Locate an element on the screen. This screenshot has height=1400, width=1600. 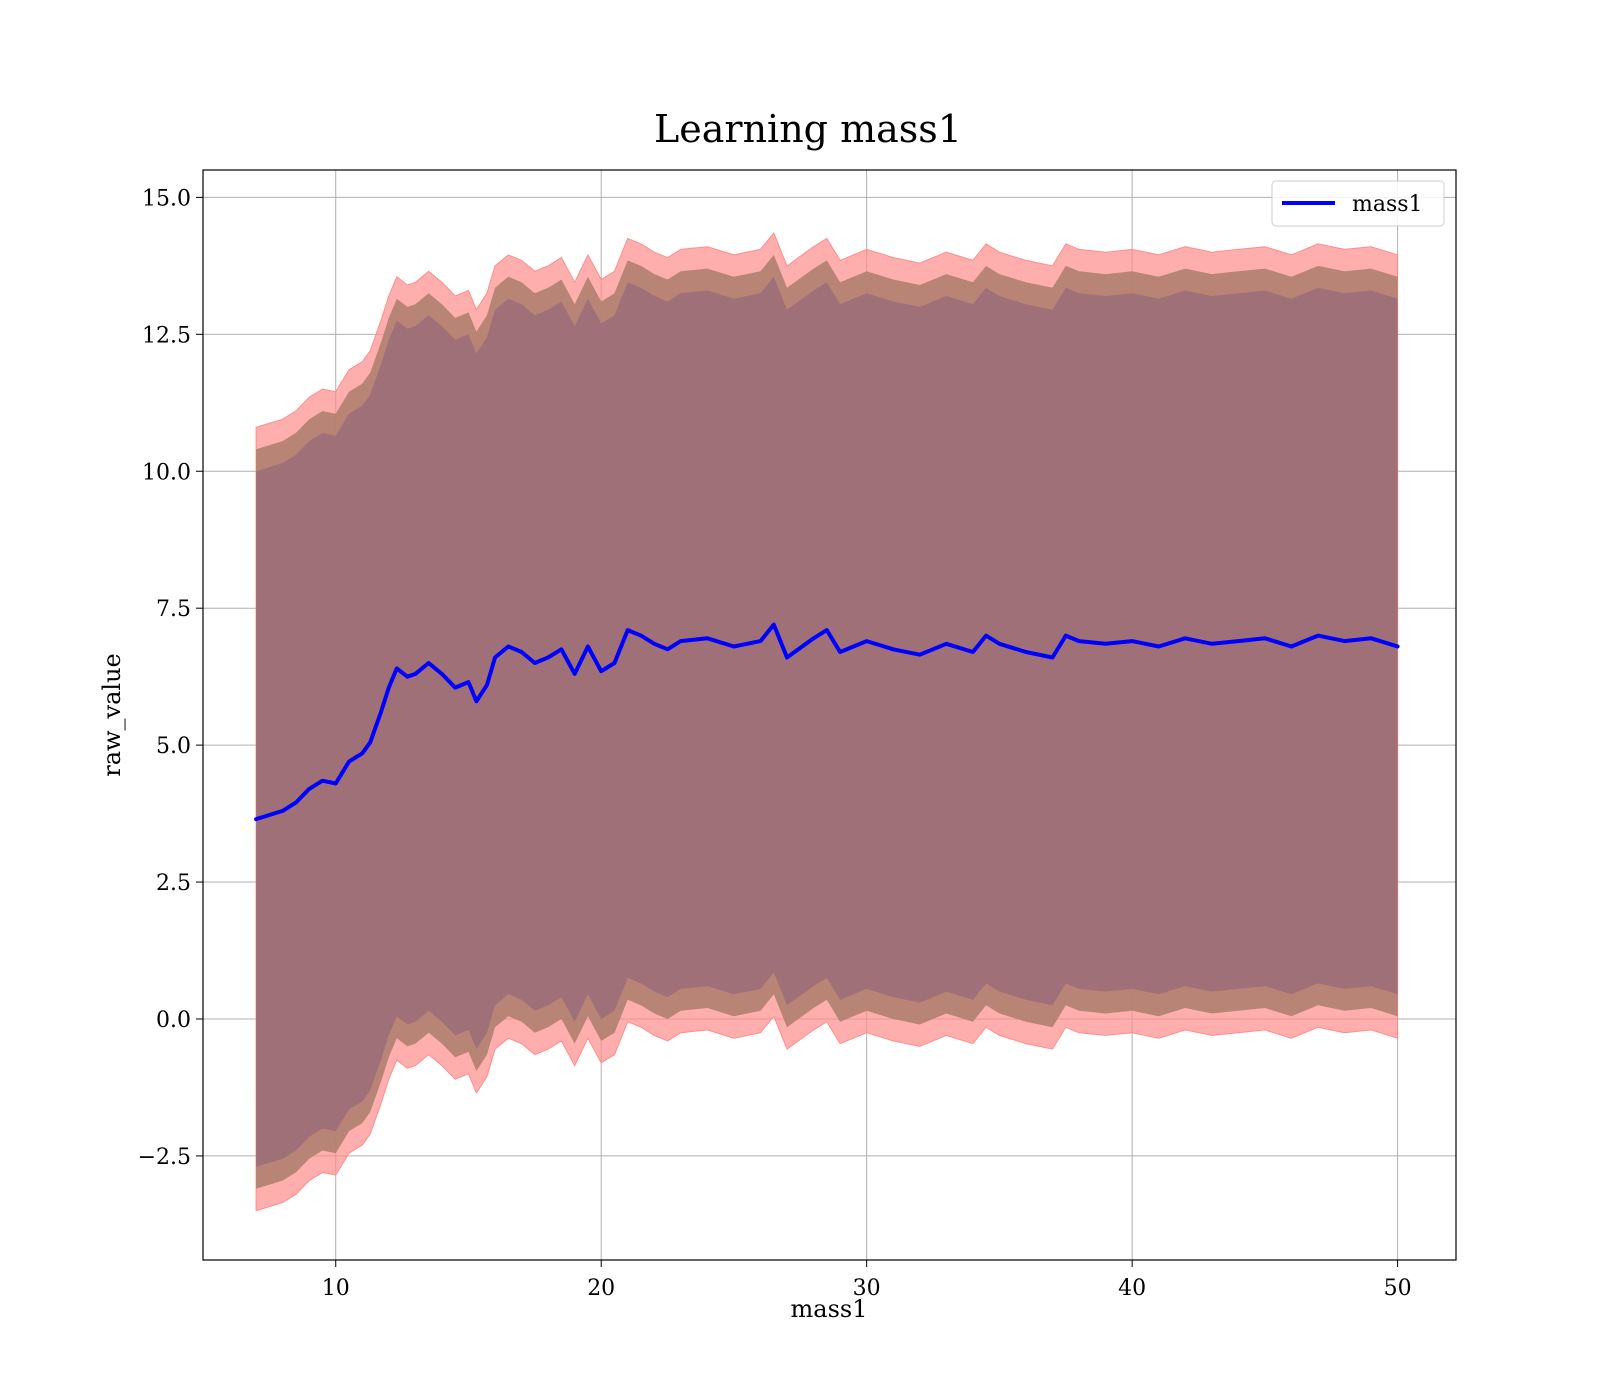
chart-title: Learning mass1 is located at coordinates (808, 129).